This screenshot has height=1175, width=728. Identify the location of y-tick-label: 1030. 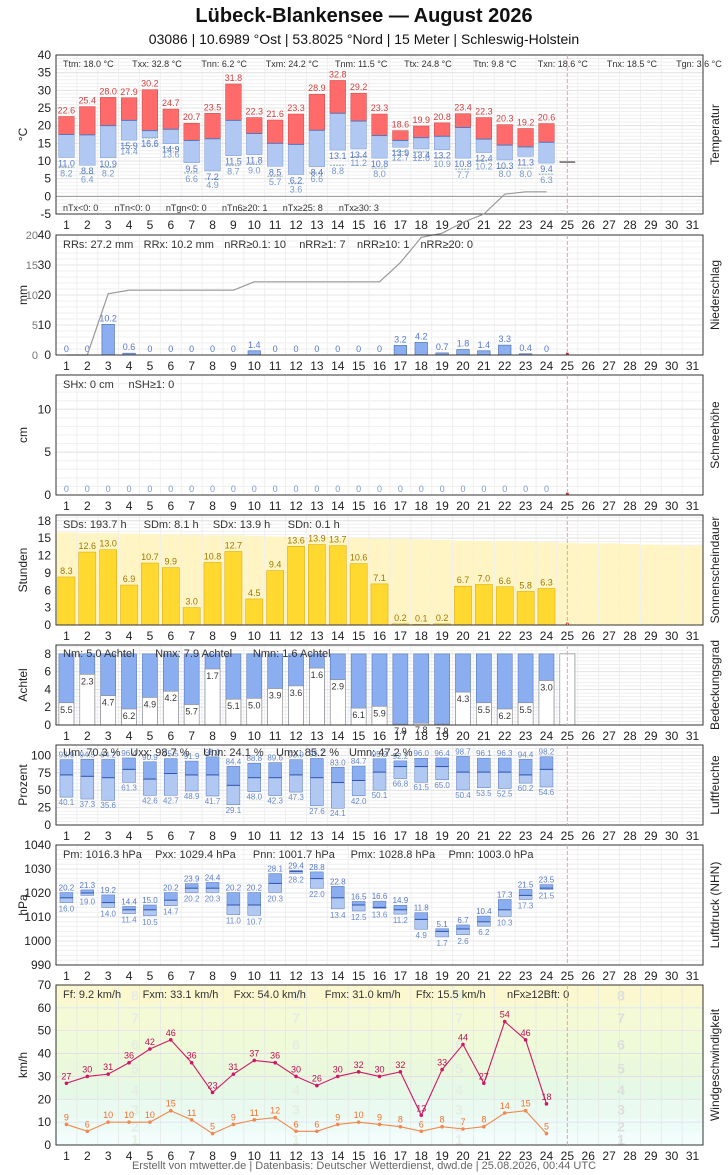
(37, 869).